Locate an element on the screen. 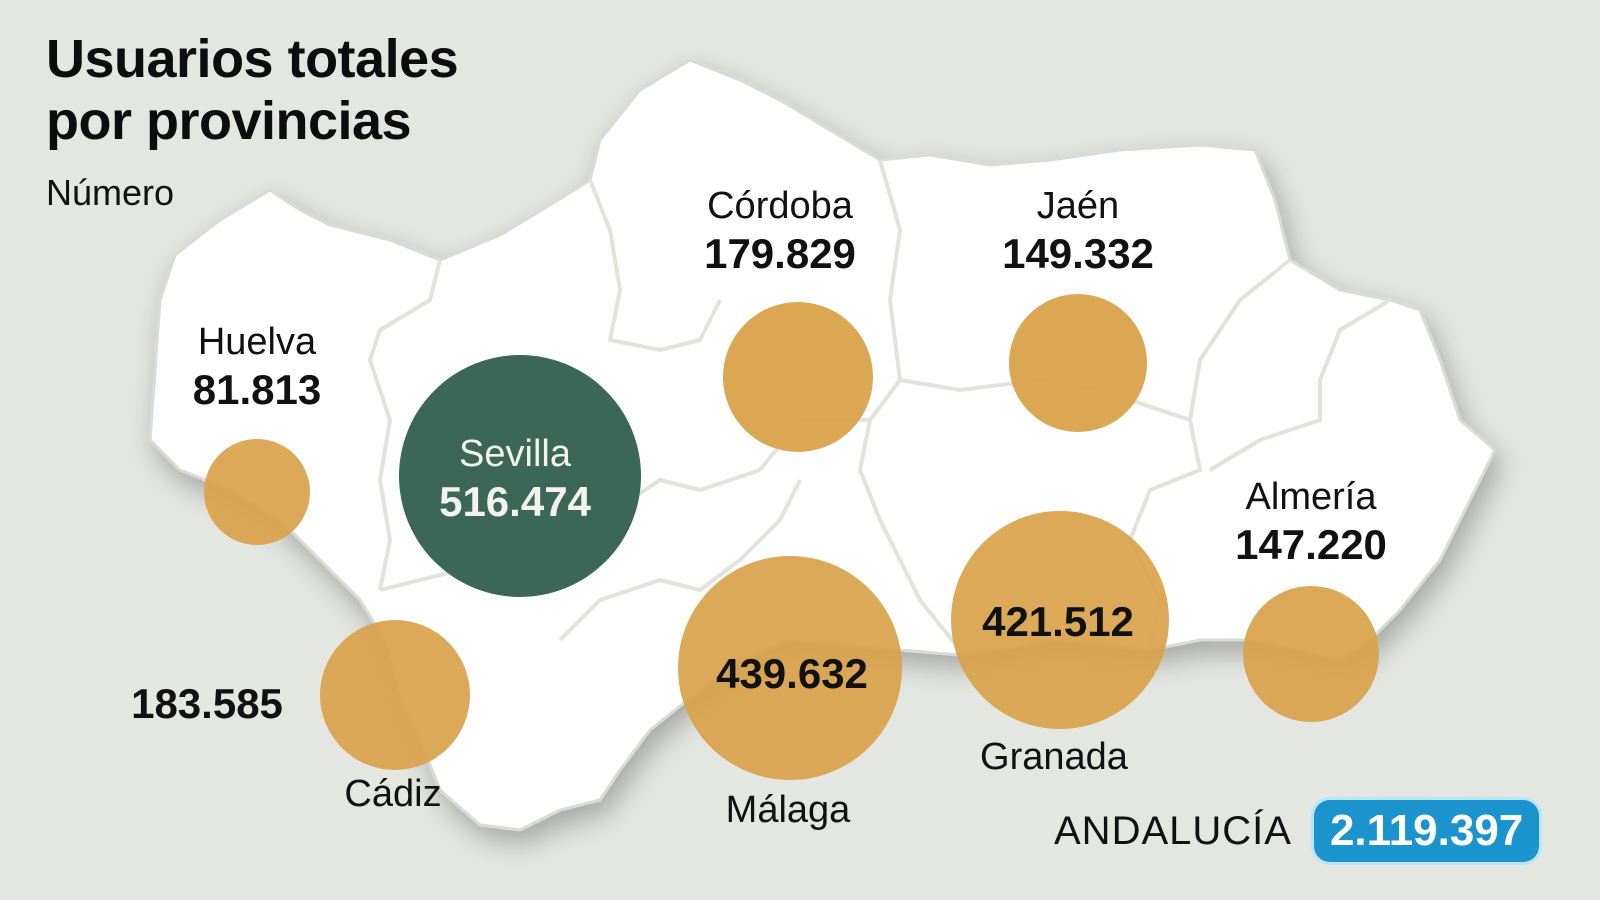 This screenshot has height=900, width=1600. chart-subtitle: Número is located at coordinates (110, 192).